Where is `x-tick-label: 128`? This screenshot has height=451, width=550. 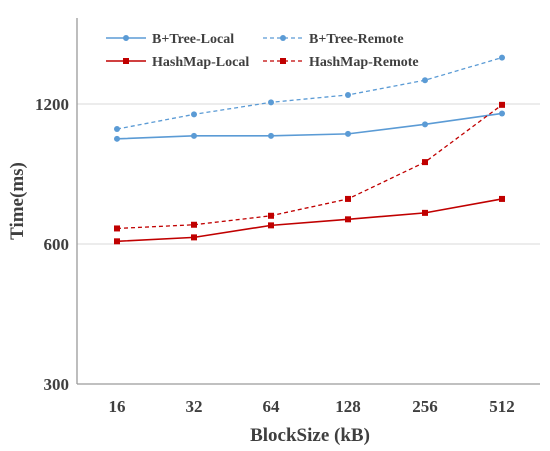
x-tick-label: 128 is located at coordinates (348, 406).